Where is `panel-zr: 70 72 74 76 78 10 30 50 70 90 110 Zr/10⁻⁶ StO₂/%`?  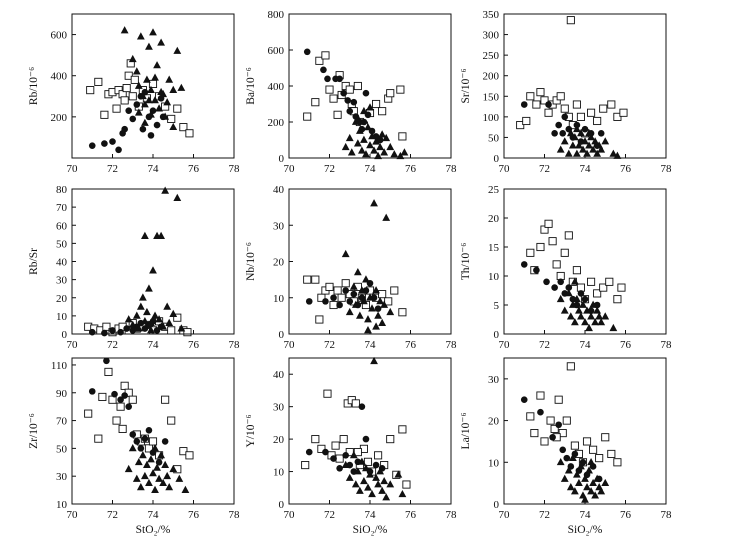
panel-zr: 70 72 74 76 78 10 30 50 70 90 110 Zr/10⁻⁶ StO₂/% is located at coordinates (134, 446).